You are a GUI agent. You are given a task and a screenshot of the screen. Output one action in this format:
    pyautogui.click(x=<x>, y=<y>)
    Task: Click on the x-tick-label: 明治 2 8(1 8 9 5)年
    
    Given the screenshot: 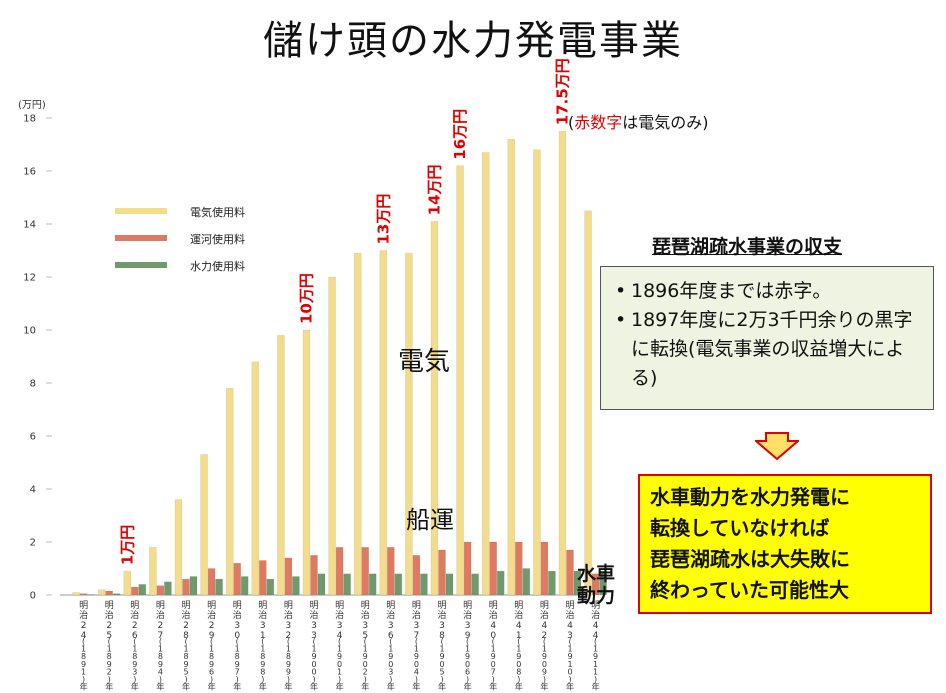 What is the action you would take?
    pyautogui.click(x=185, y=646)
    